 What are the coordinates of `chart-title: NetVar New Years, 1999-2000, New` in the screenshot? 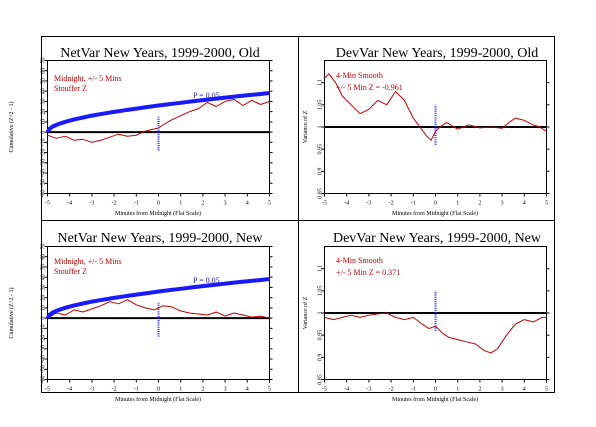 It's located at (161, 238).